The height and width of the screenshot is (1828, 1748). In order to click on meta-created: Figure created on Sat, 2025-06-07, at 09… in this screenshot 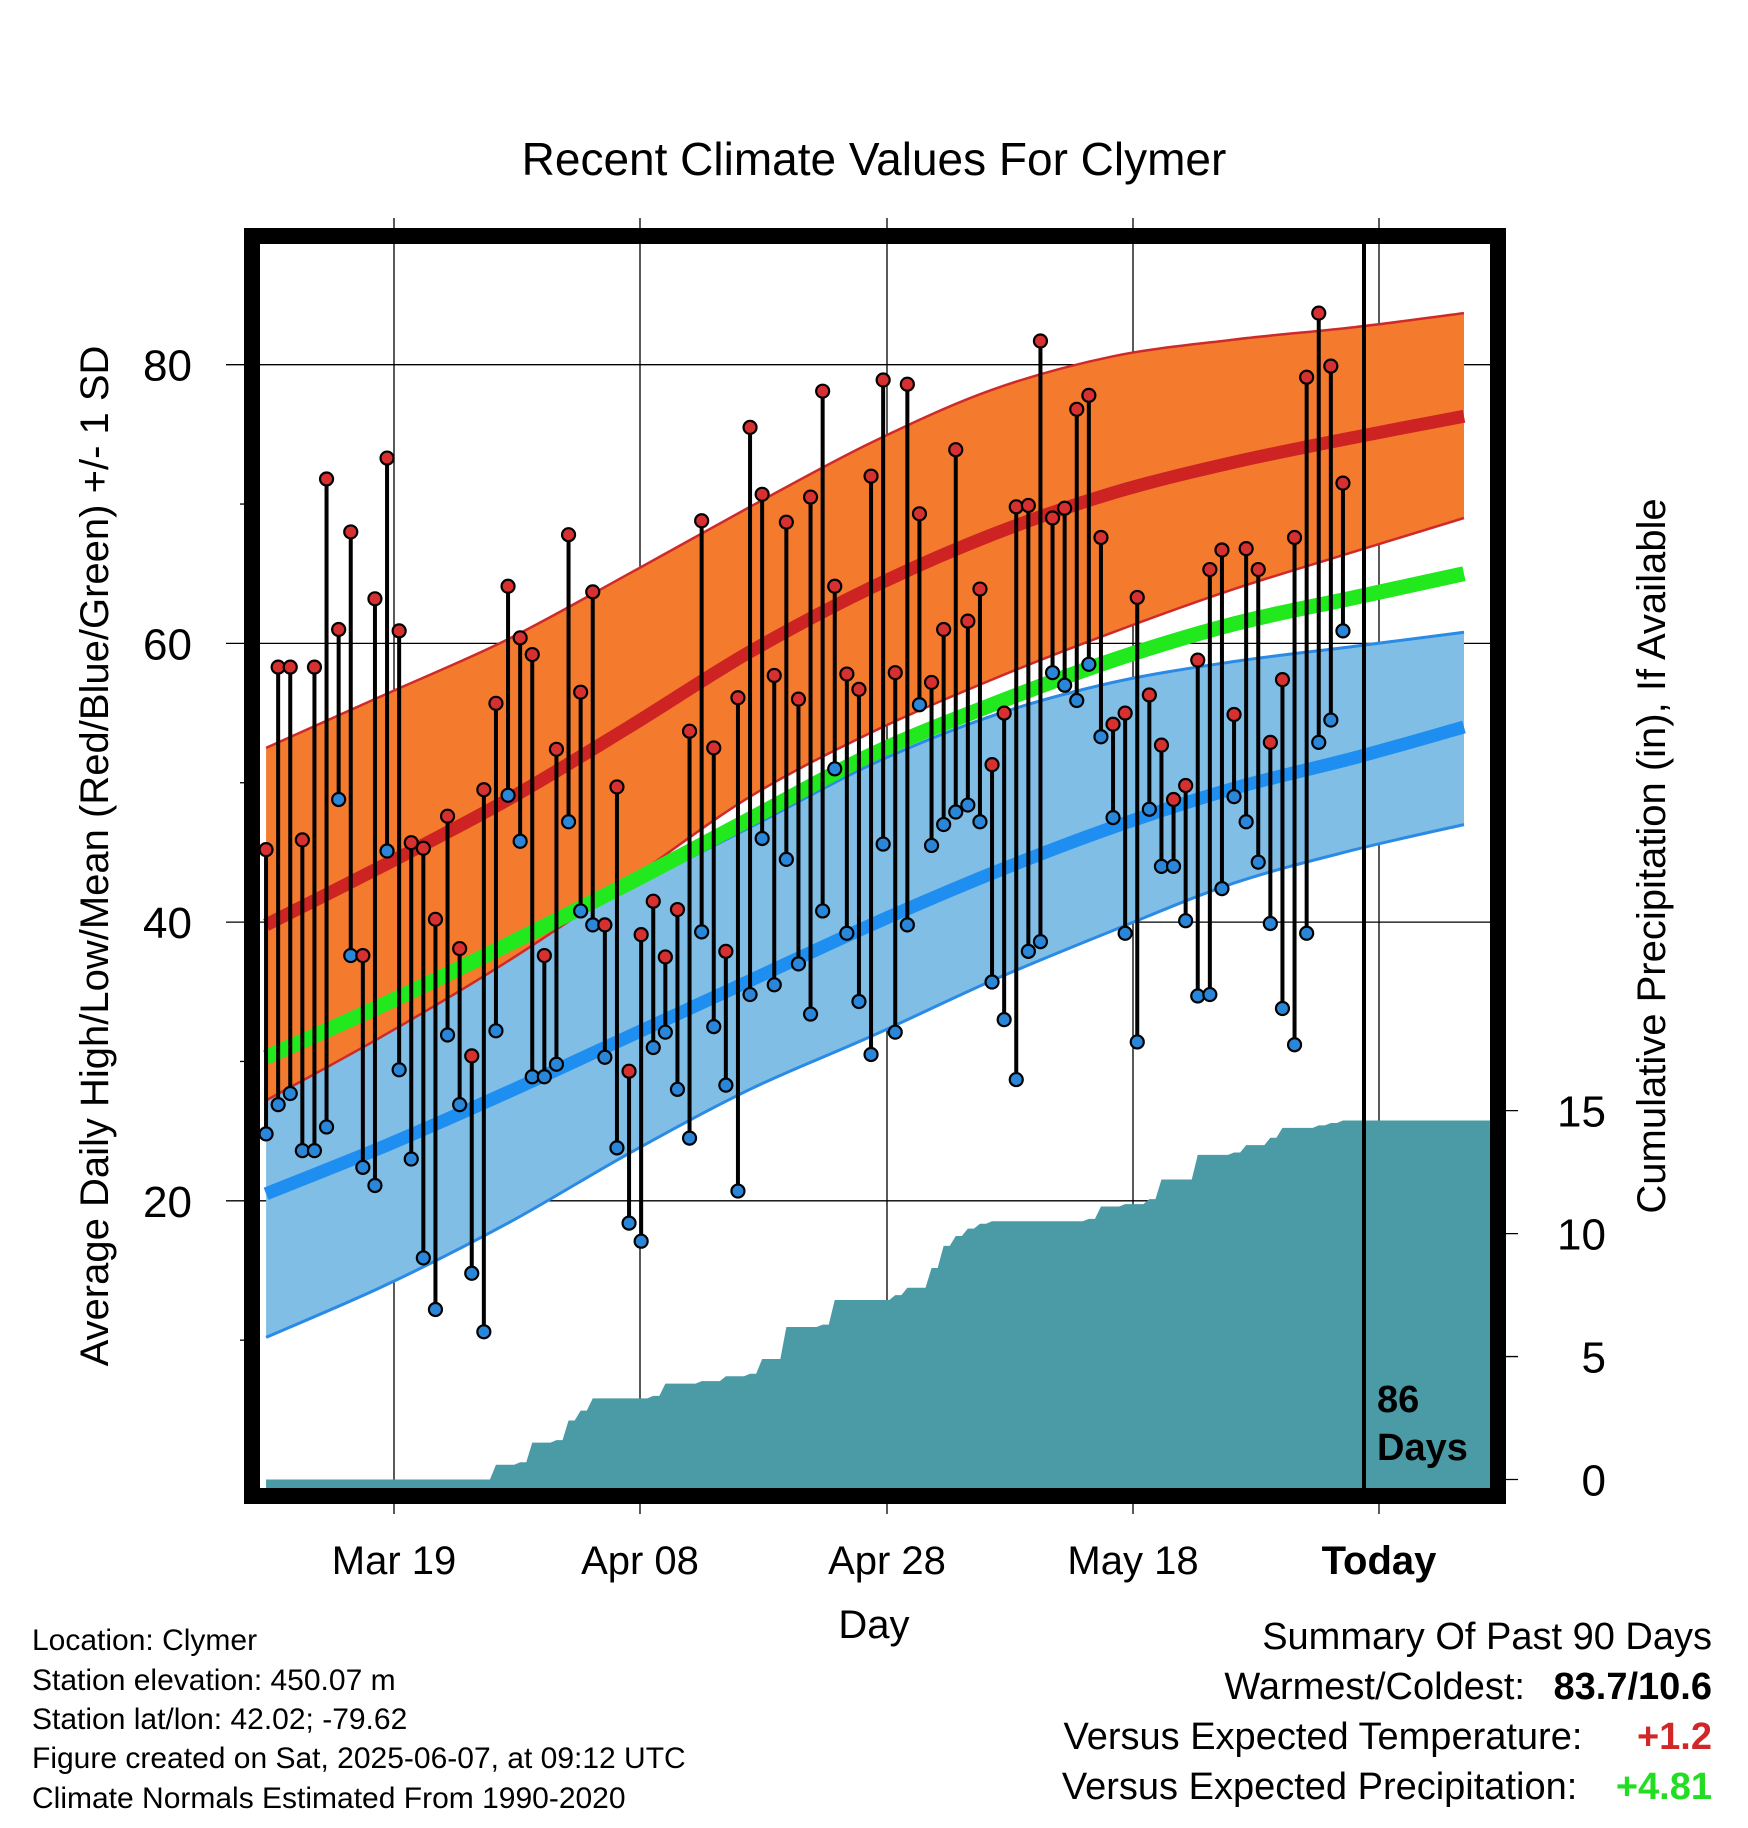, I will do `click(359, 1758)`.